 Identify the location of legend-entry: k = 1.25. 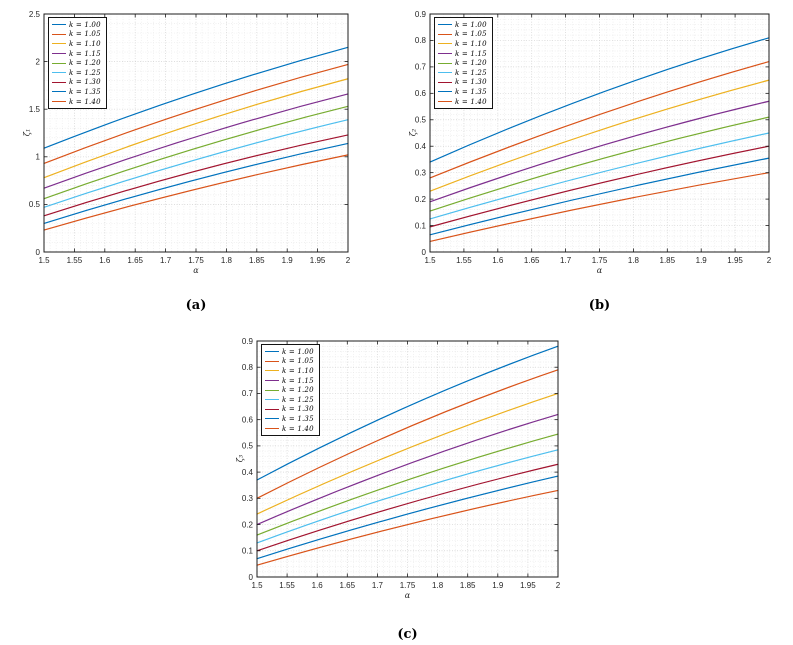
(76, 73).